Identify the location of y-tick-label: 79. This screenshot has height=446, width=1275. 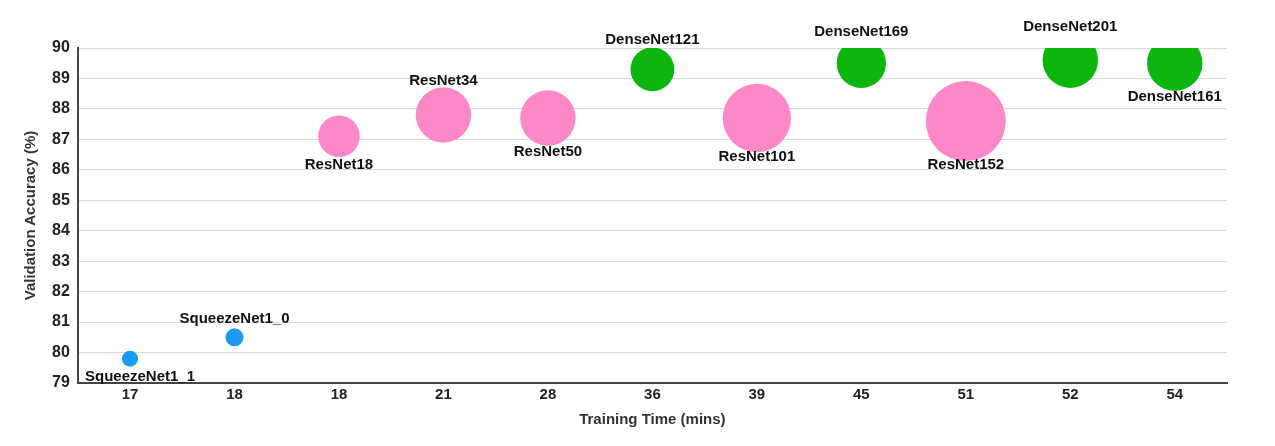
(61, 382).